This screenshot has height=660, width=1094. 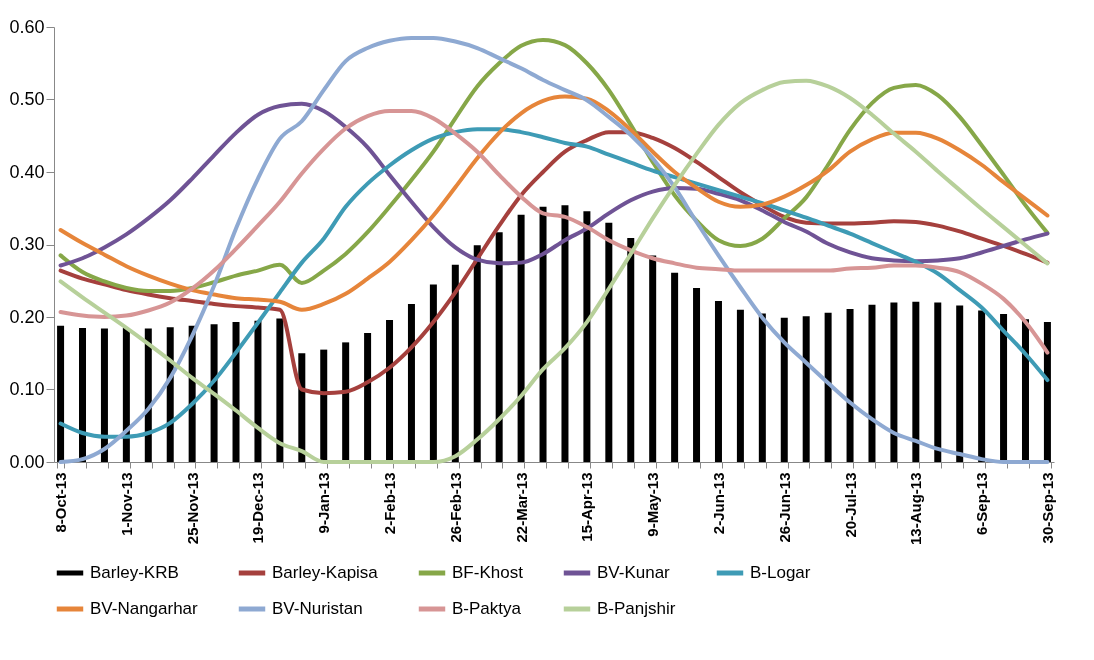 I want to click on y-tick-label: 0.30, so click(x=27, y=244).